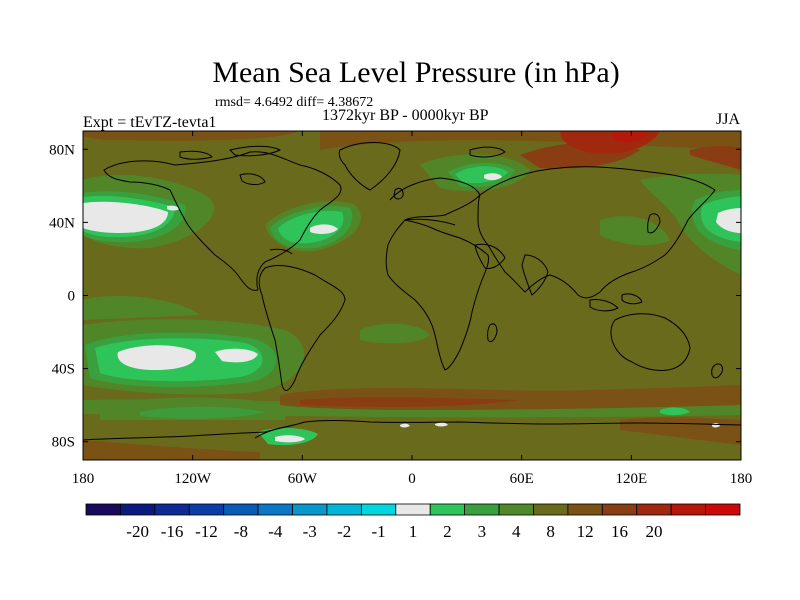 The height and width of the screenshot is (600, 800). What do you see at coordinates (728, 119) in the screenshot?
I see `season-label: JJA` at bounding box center [728, 119].